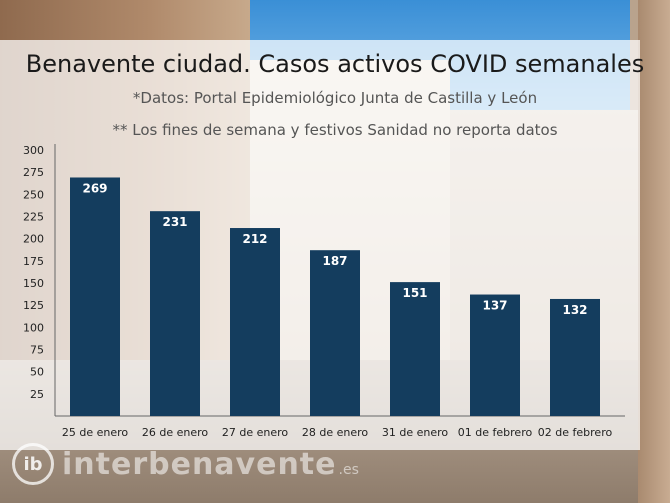  Describe the element at coordinates (33, 283) in the screenshot. I see `y-tick-label: 150` at that location.